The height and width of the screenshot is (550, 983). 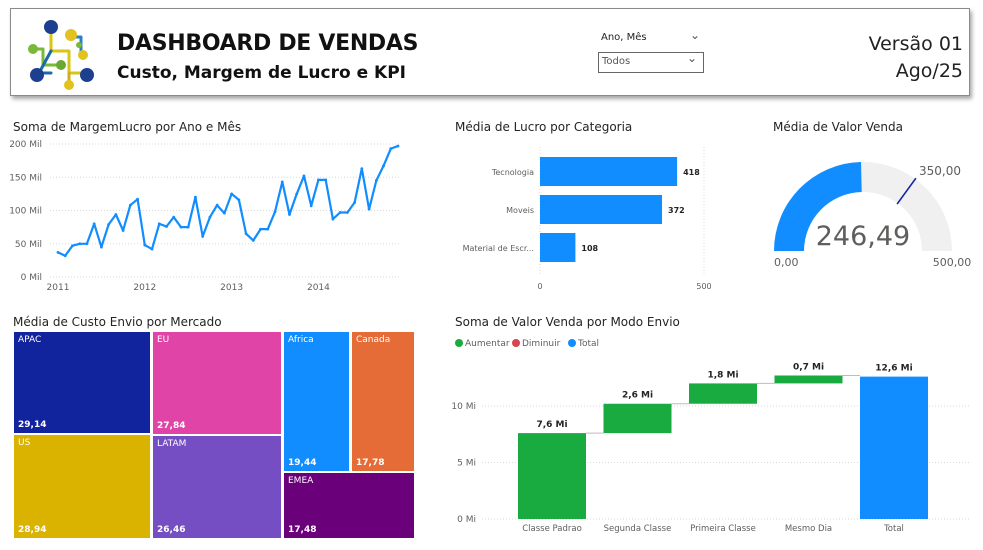 I want to click on gauge-max-label: 500,00, so click(x=952, y=262).